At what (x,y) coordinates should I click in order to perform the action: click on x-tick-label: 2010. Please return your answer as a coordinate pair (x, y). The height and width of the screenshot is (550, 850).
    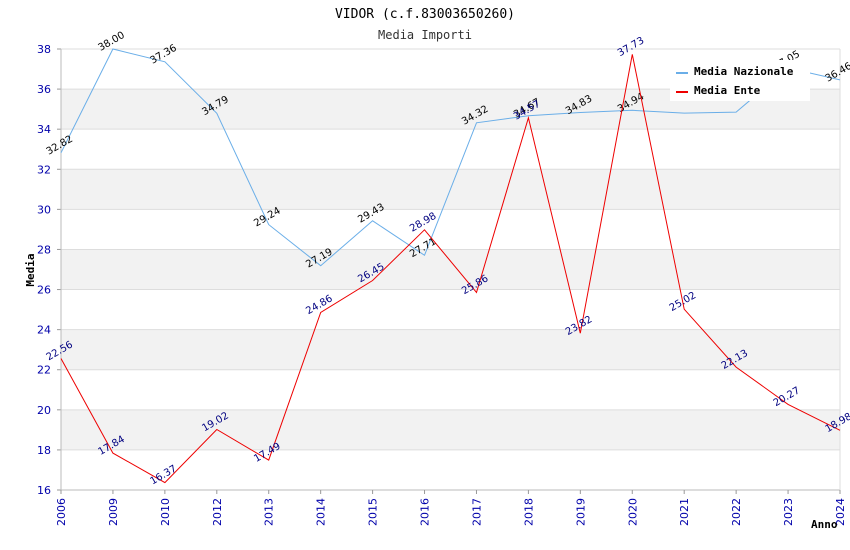
    Looking at the image, I should click on (165, 512).